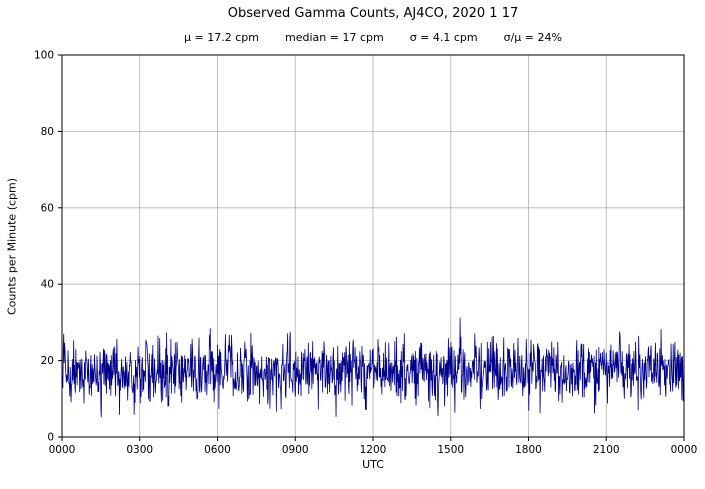 The image size is (705, 489). What do you see at coordinates (221, 37) in the screenshot?
I see `stat-item-0: μ = 17.2 cpm` at bounding box center [221, 37].